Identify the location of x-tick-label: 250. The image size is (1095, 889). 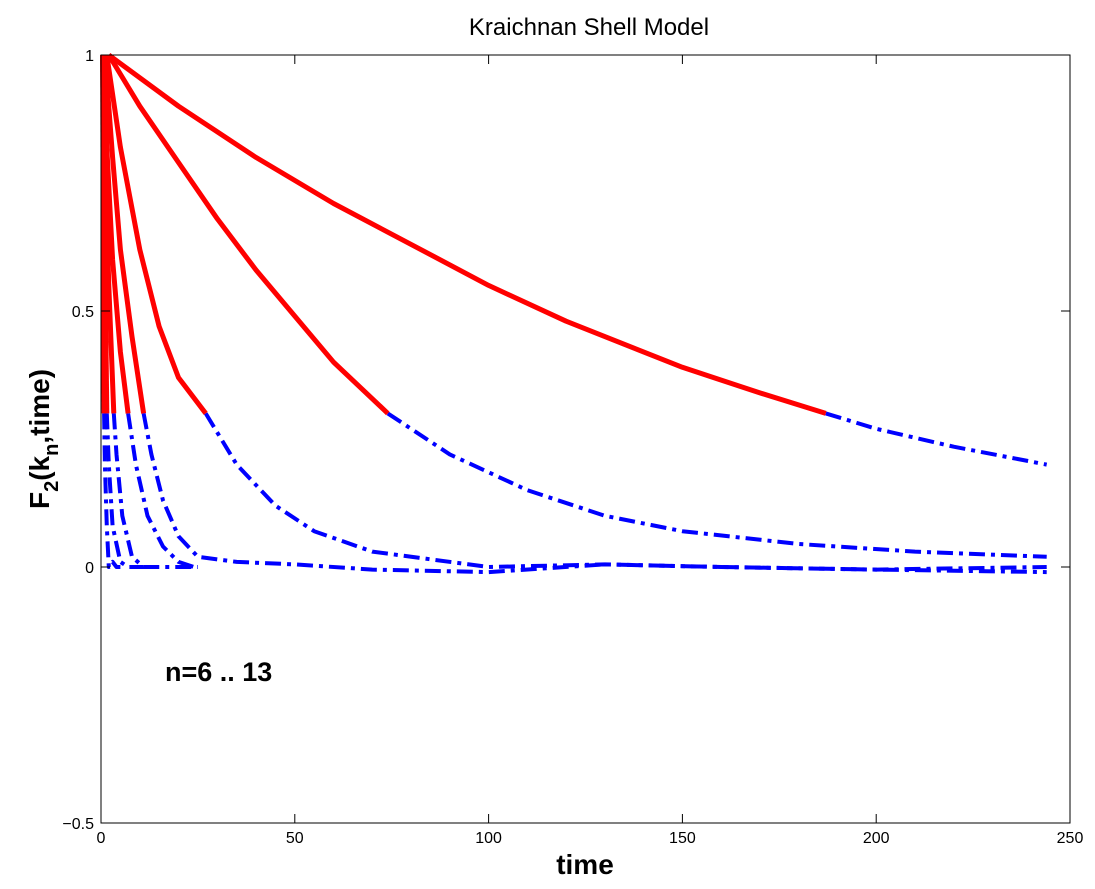
(1070, 838).